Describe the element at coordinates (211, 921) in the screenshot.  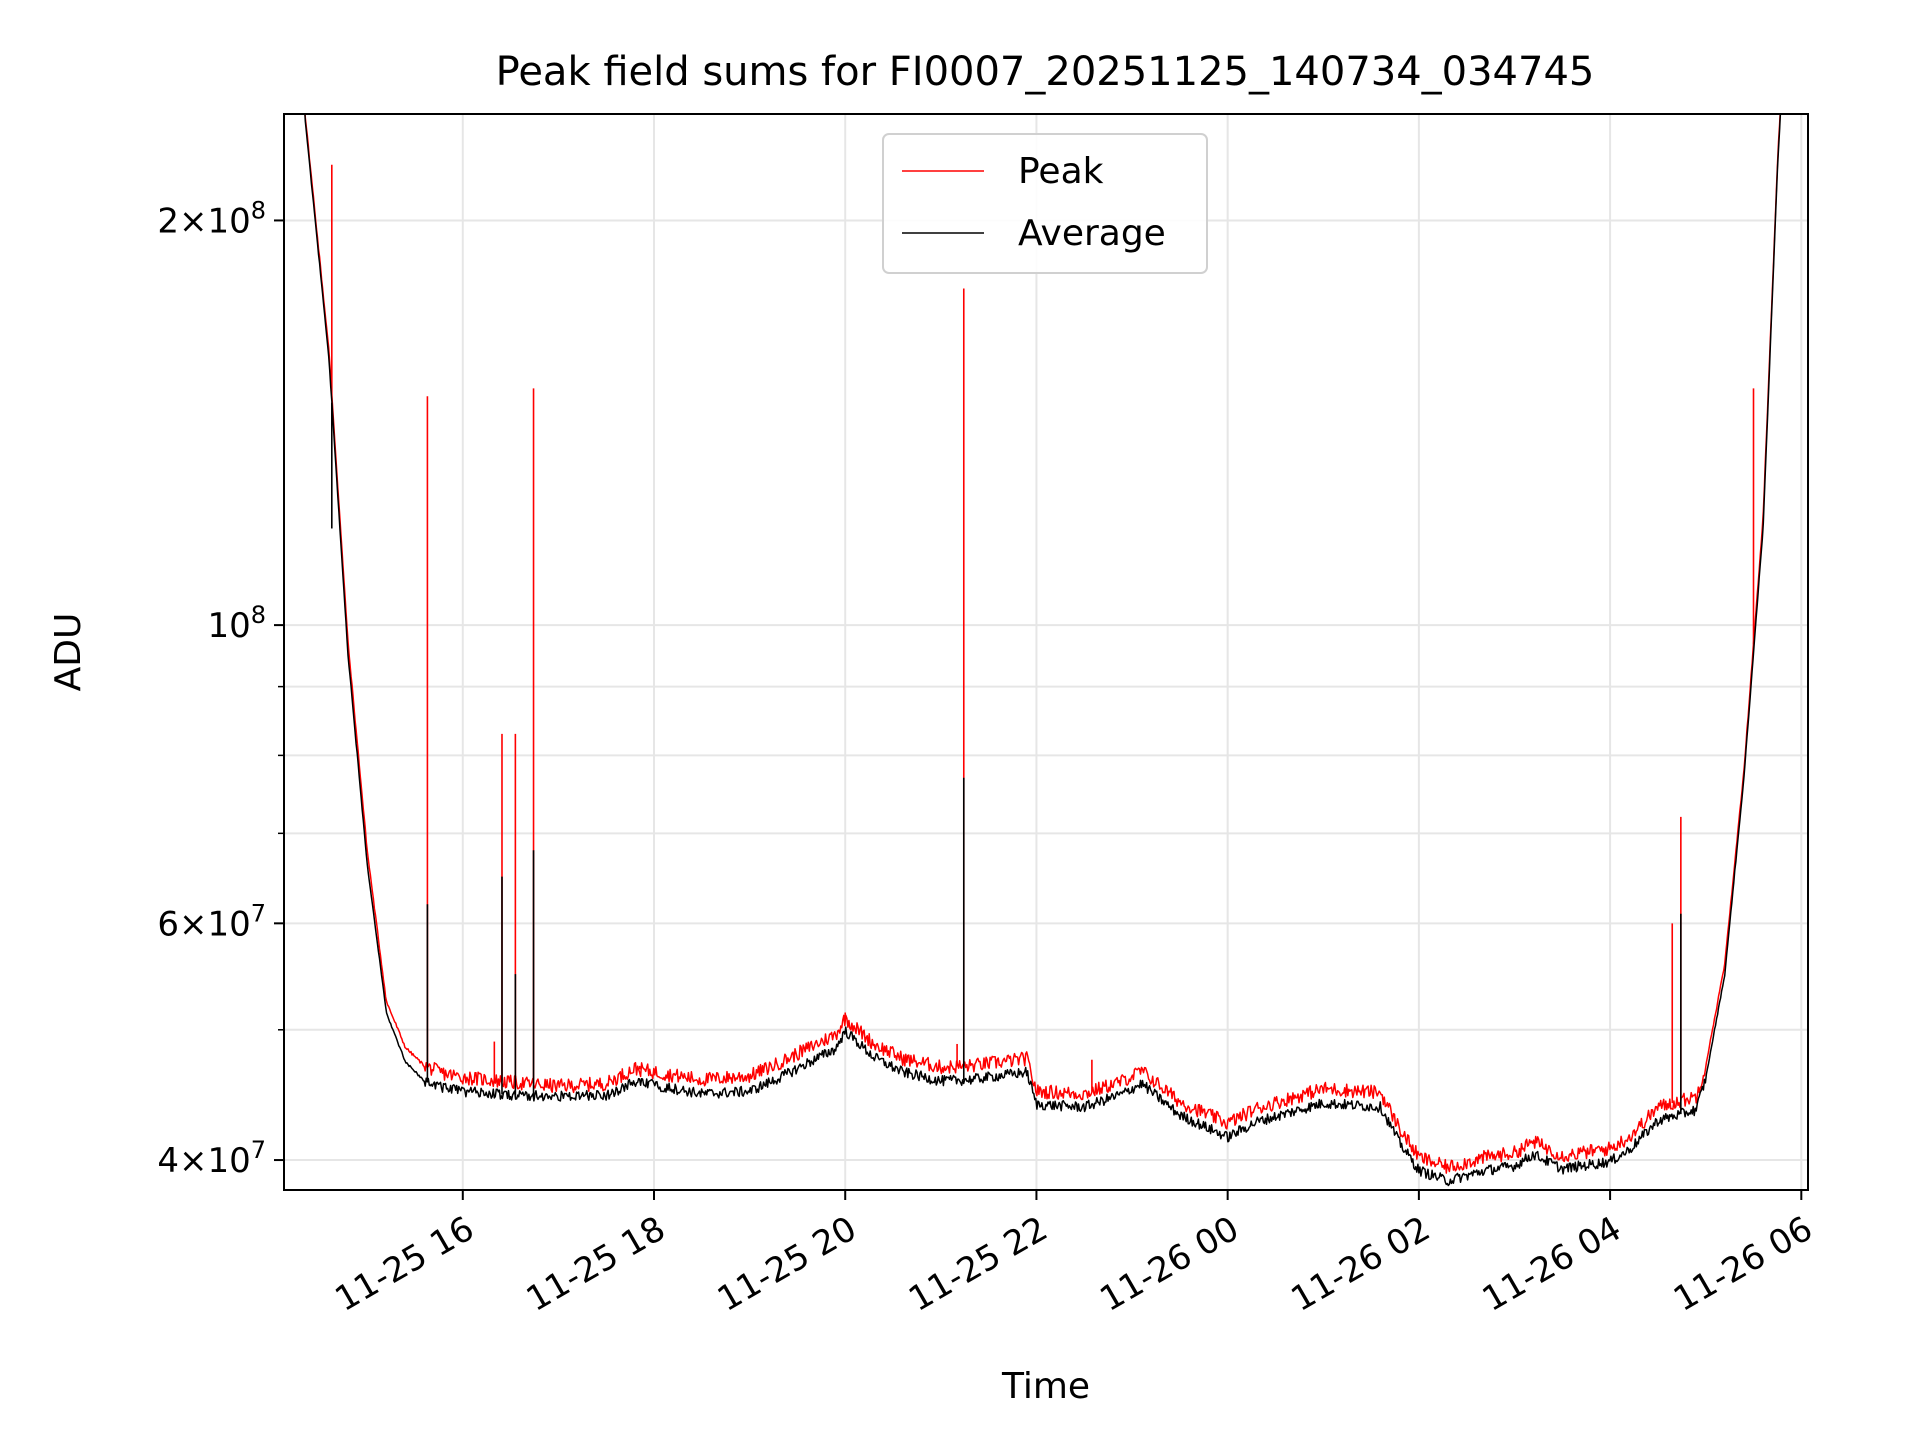
I see `y-tick-label: 6×107` at that location.